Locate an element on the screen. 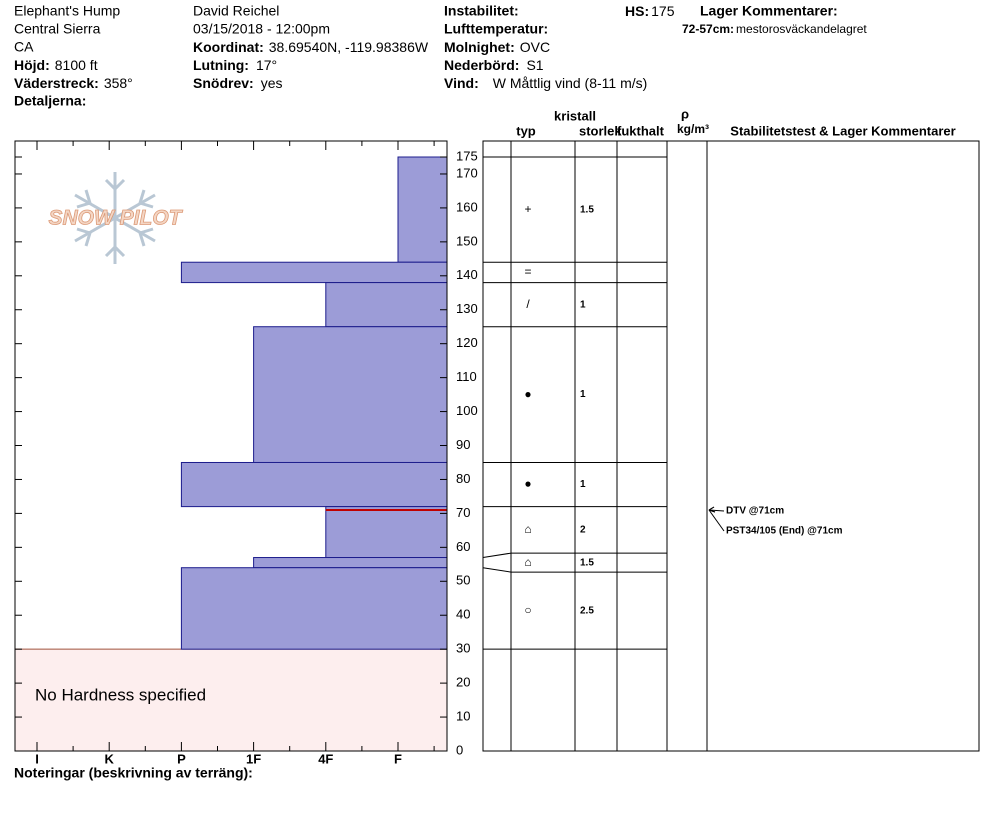 This screenshot has width=994, height=840. depth-tick-label: 90 is located at coordinates (463, 444).